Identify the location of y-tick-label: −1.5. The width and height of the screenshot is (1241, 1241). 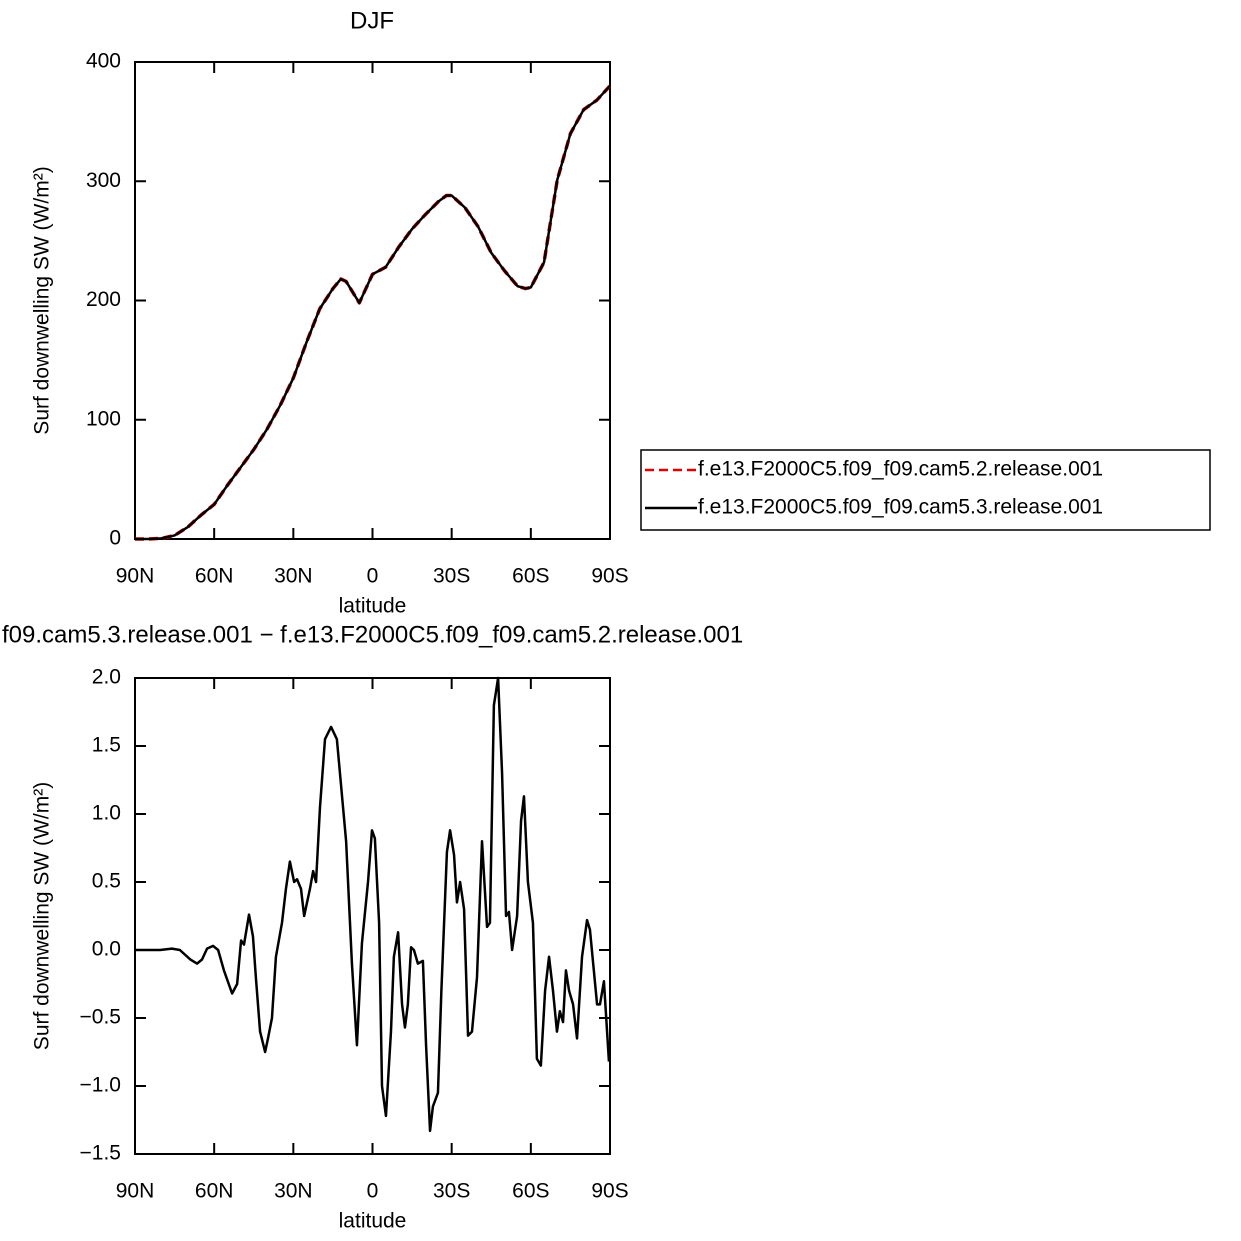
(100, 1153).